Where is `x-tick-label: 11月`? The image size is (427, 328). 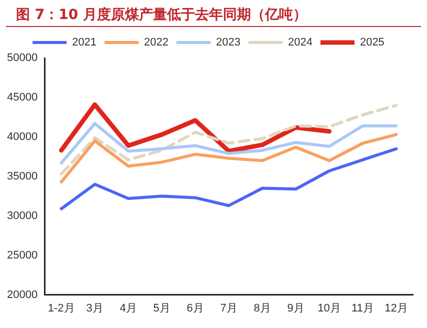 x-tick-label: 11月 is located at coordinates (363, 308).